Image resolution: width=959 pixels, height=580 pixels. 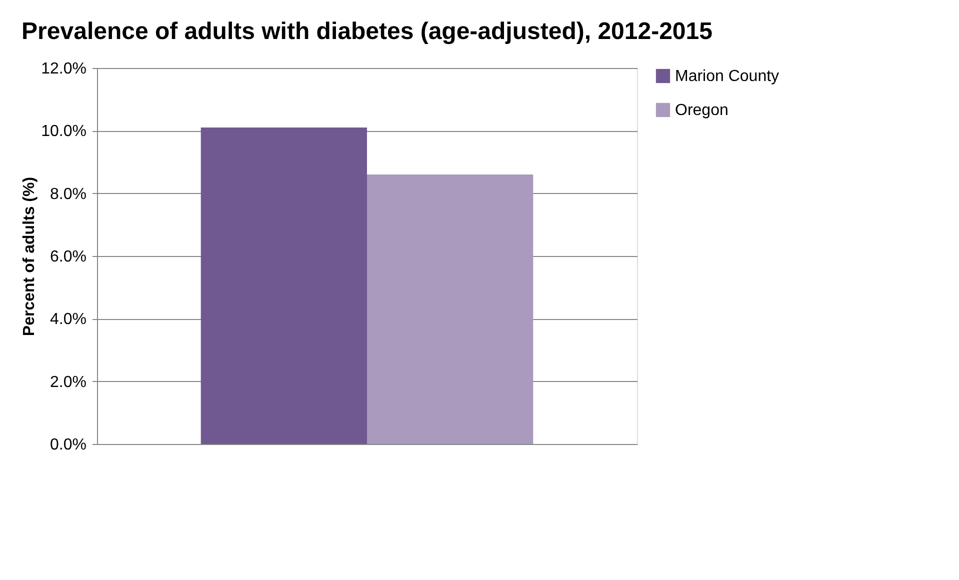 I want to click on legend-label: Marion County, so click(x=727, y=76).